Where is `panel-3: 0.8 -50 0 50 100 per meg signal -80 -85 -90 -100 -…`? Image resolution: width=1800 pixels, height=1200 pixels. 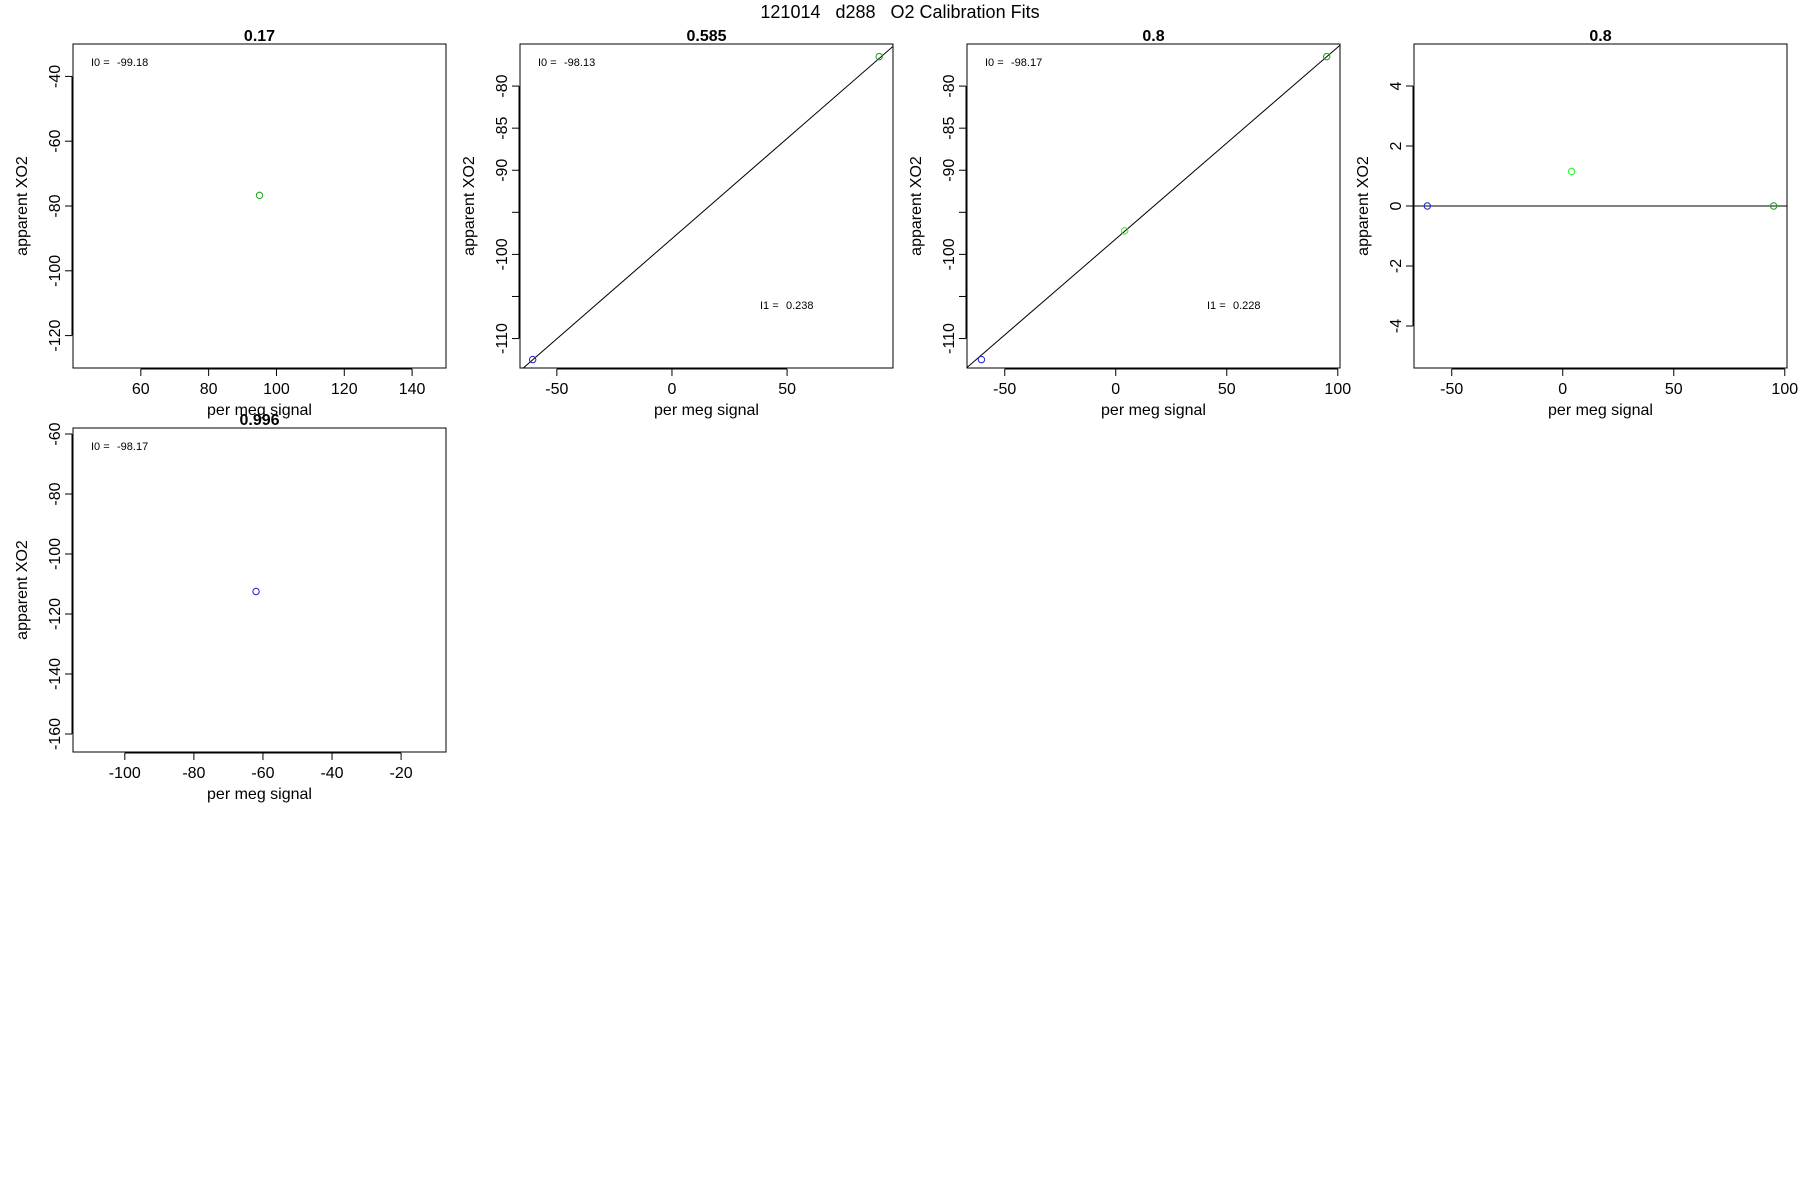 panel-3: 0.8 -50 0 50 100 per meg signal -80 -85 -90 -100 -… is located at coordinates (1129, 223).